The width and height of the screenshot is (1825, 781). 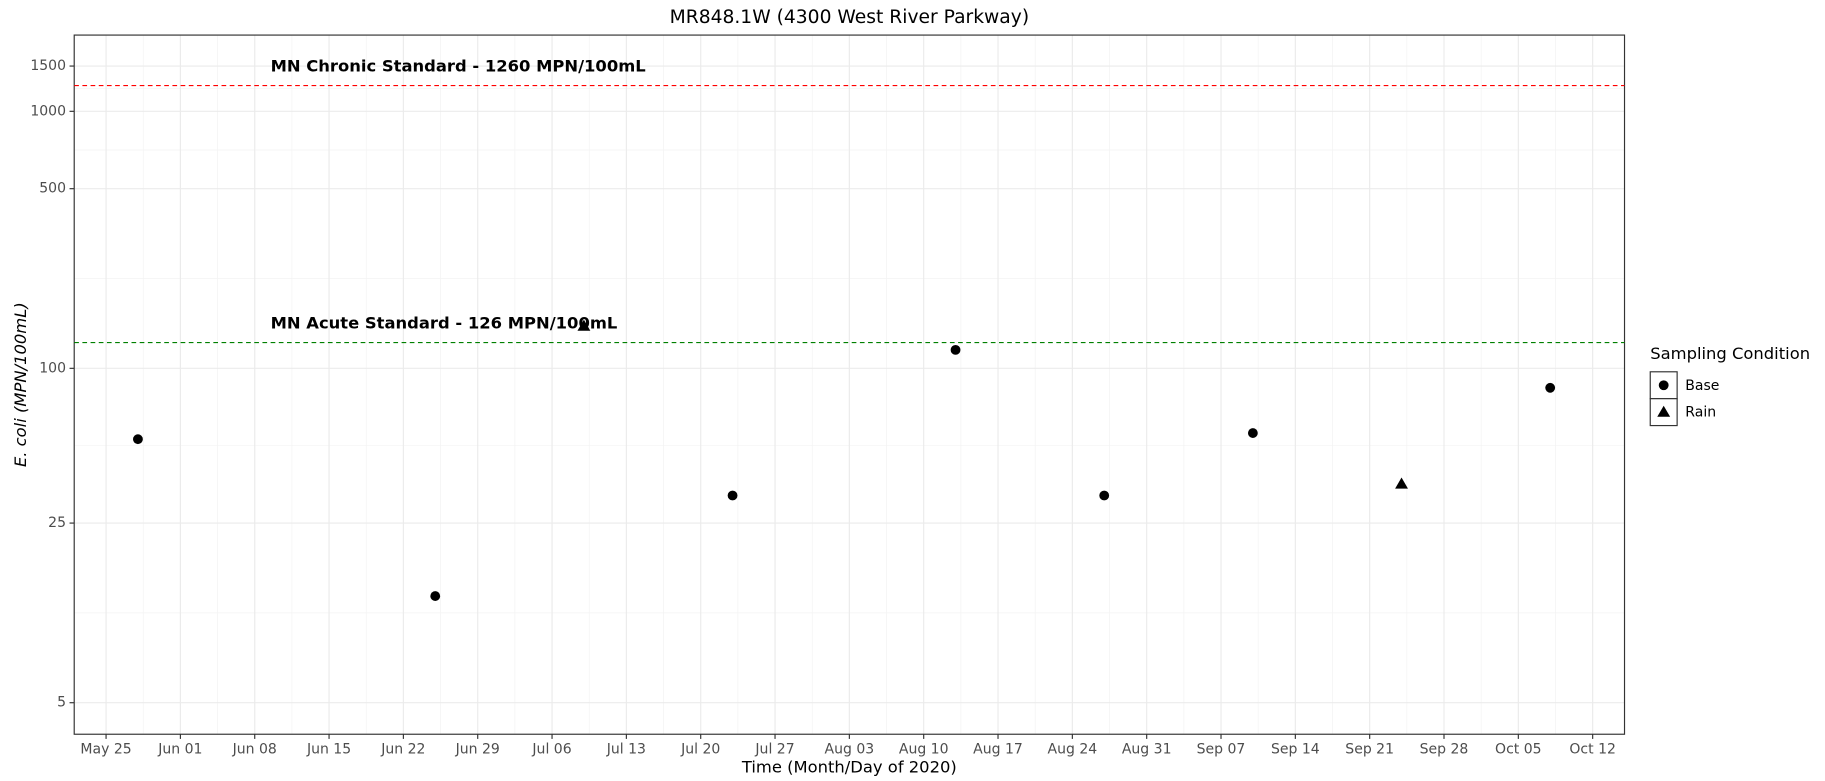 I want to click on x-tick-label: May 25, so click(x=105, y=749).